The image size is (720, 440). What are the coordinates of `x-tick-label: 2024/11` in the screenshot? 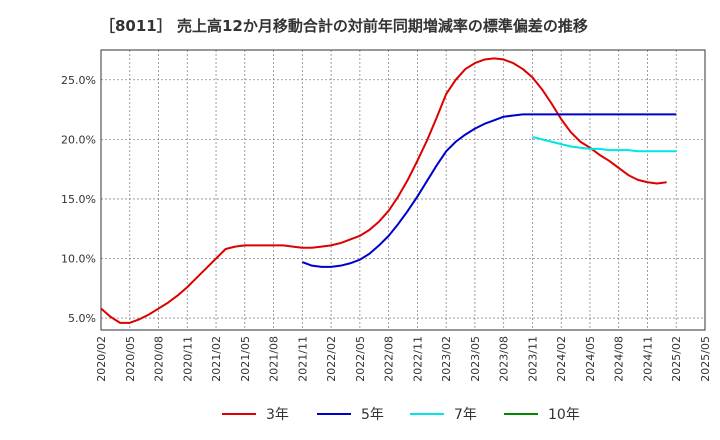 It's located at (647, 359).